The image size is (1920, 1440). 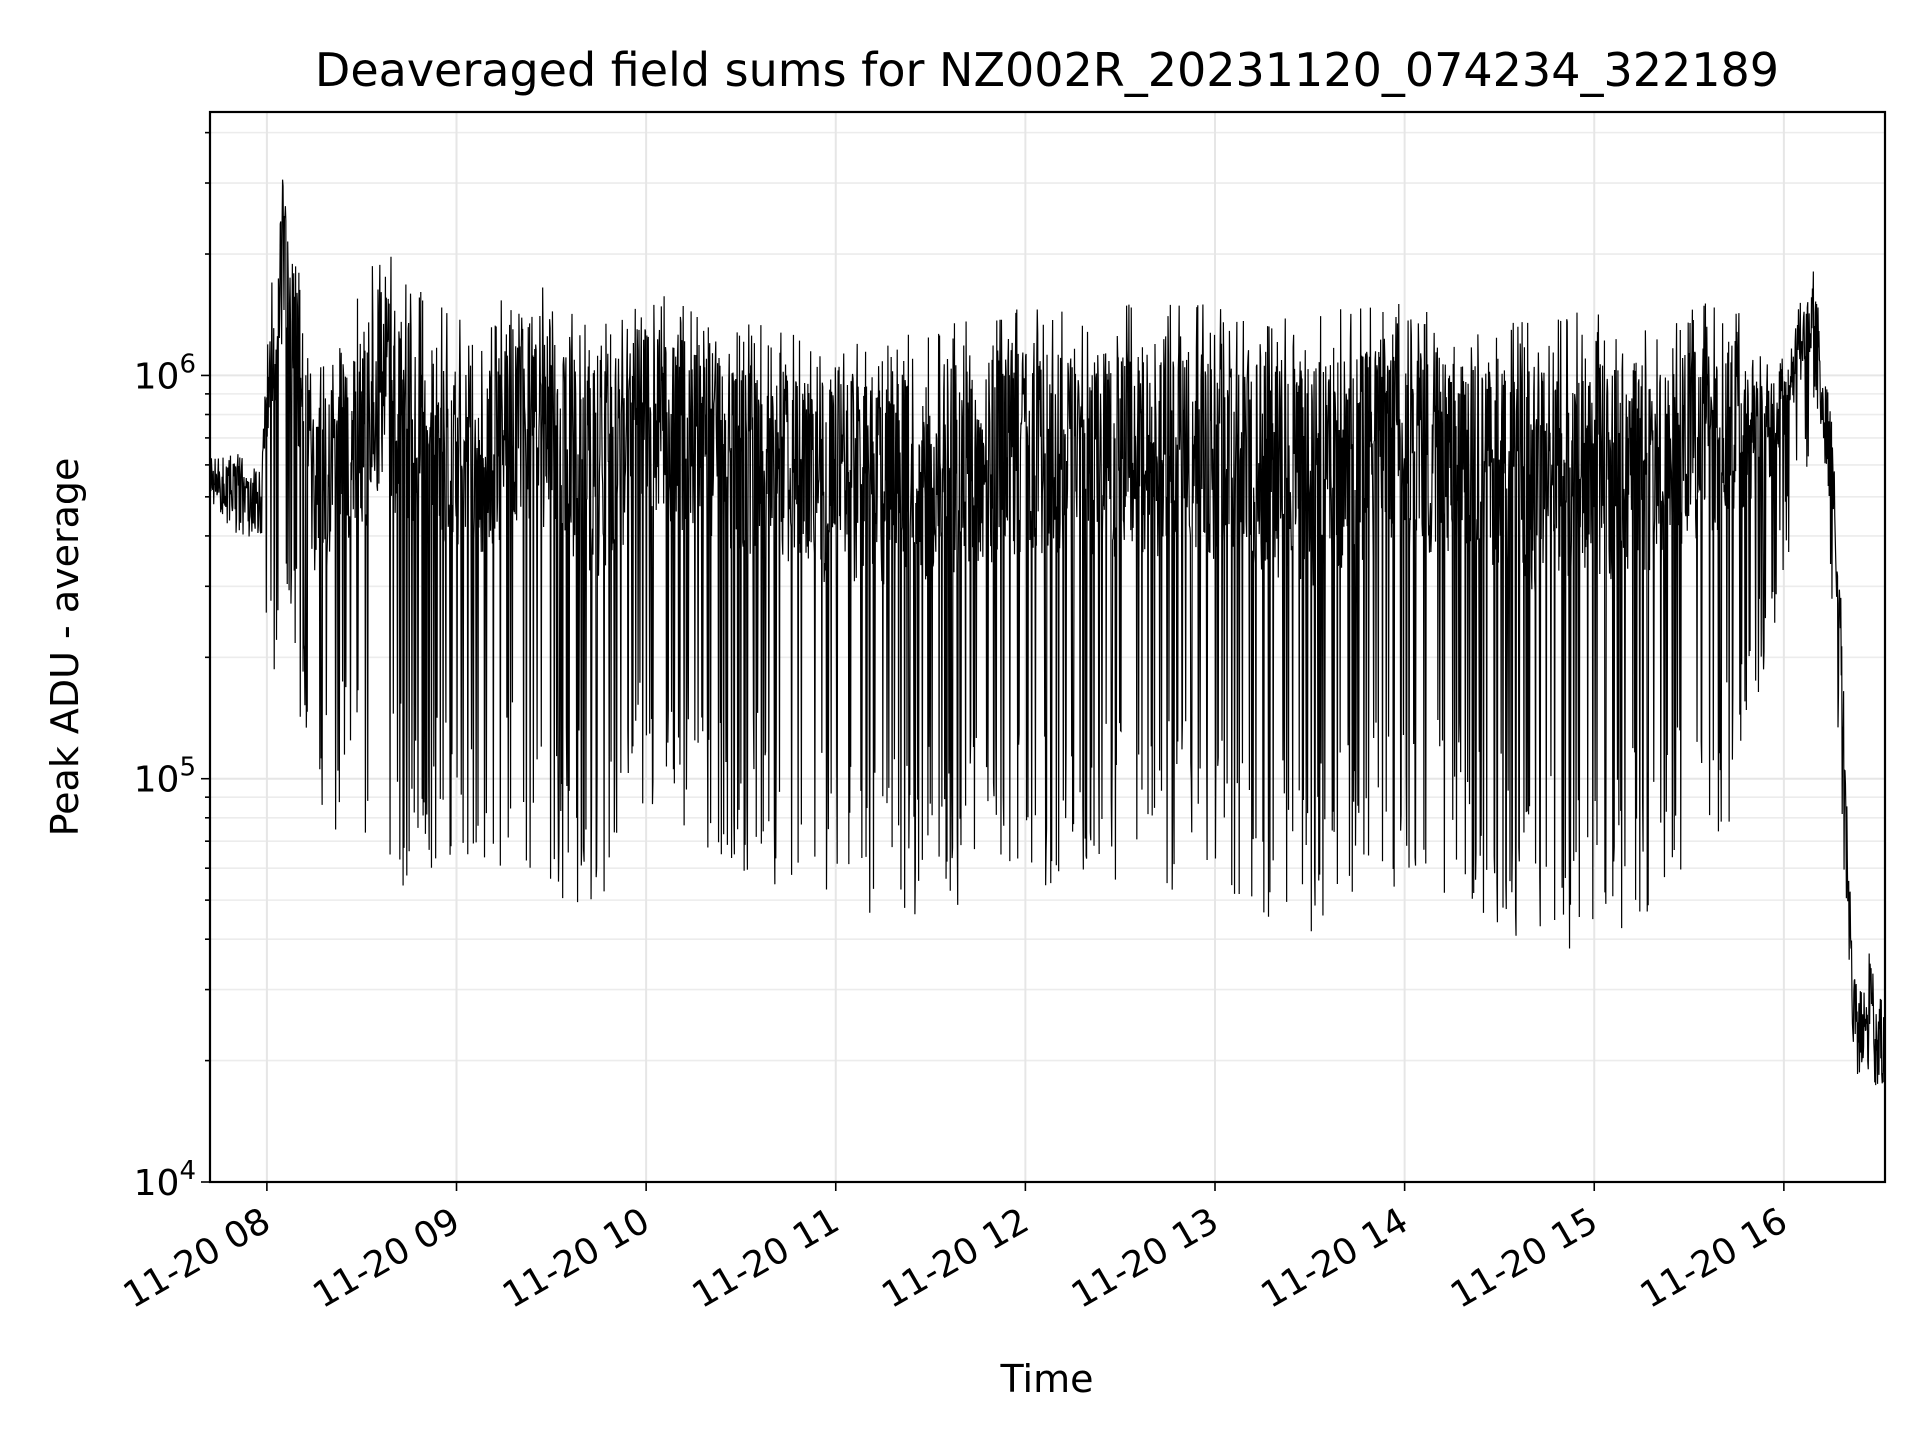 What do you see at coordinates (165, 1180) in the screenshot?
I see `y-tick-label: 10⁴` at bounding box center [165, 1180].